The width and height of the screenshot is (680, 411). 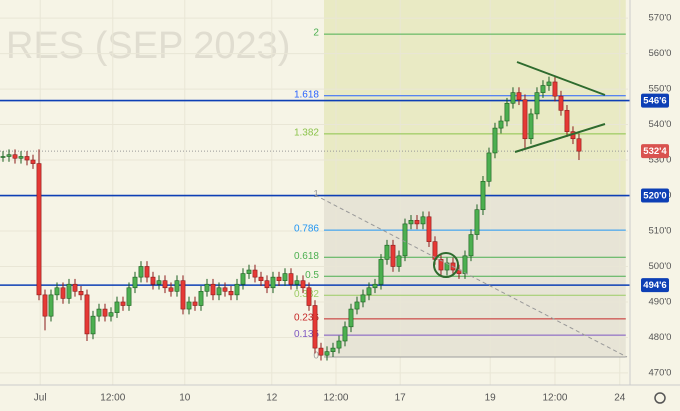 What do you see at coordinates (654, 196) in the screenshot?
I see `price-tag-label: 520'0` at bounding box center [654, 196].